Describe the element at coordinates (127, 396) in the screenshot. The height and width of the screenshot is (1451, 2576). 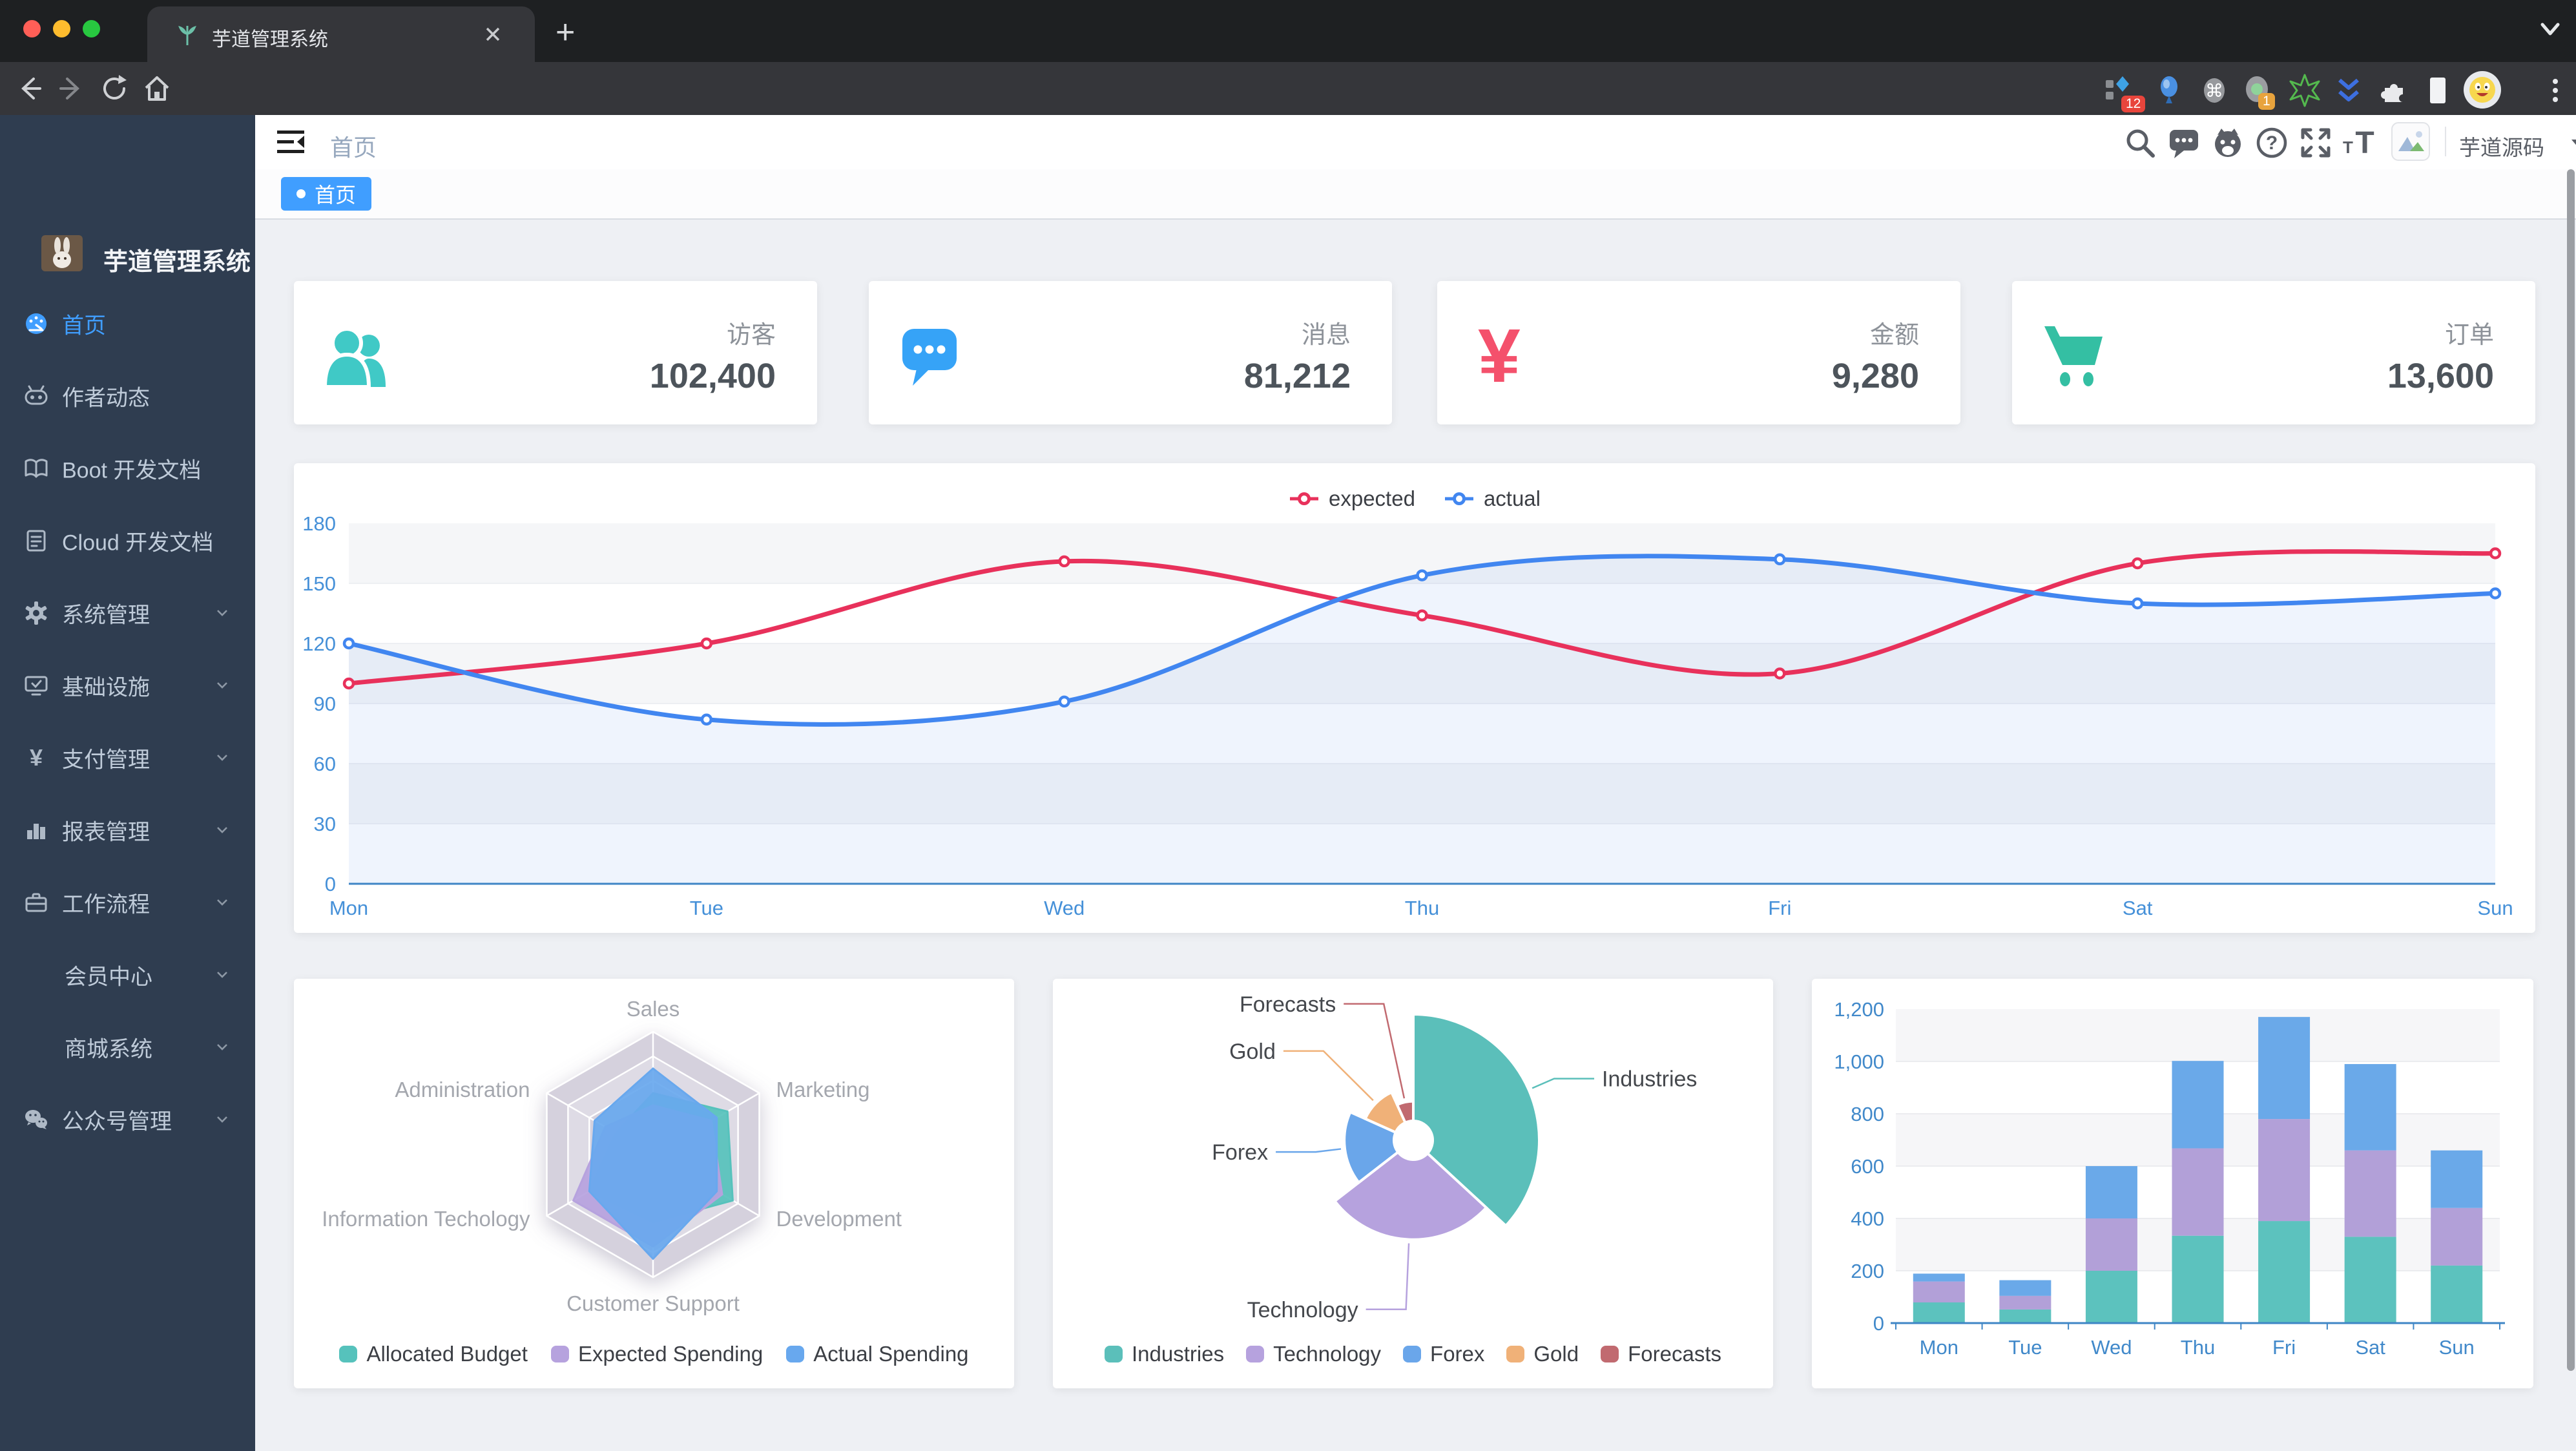
I see `sidebar-item-author: 作者动态` at that location.